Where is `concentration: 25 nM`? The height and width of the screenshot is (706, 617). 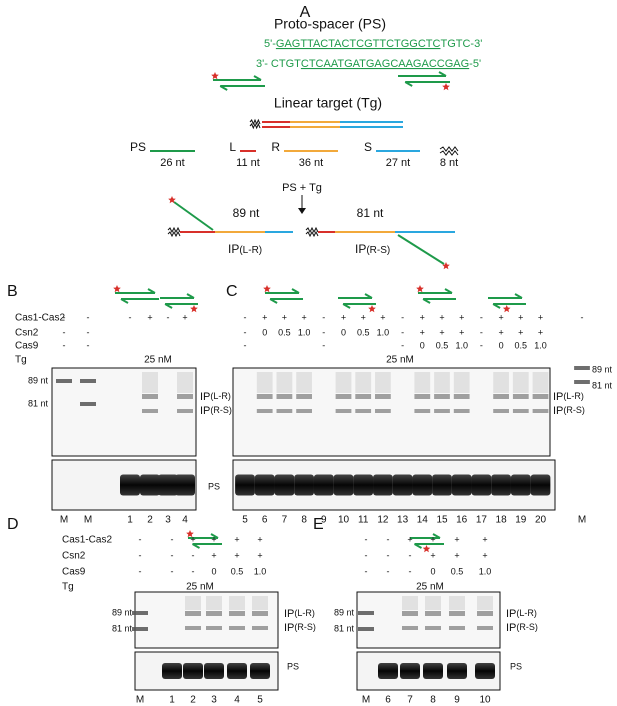
concentration: 25 nM is located at coordinates (430, 587).